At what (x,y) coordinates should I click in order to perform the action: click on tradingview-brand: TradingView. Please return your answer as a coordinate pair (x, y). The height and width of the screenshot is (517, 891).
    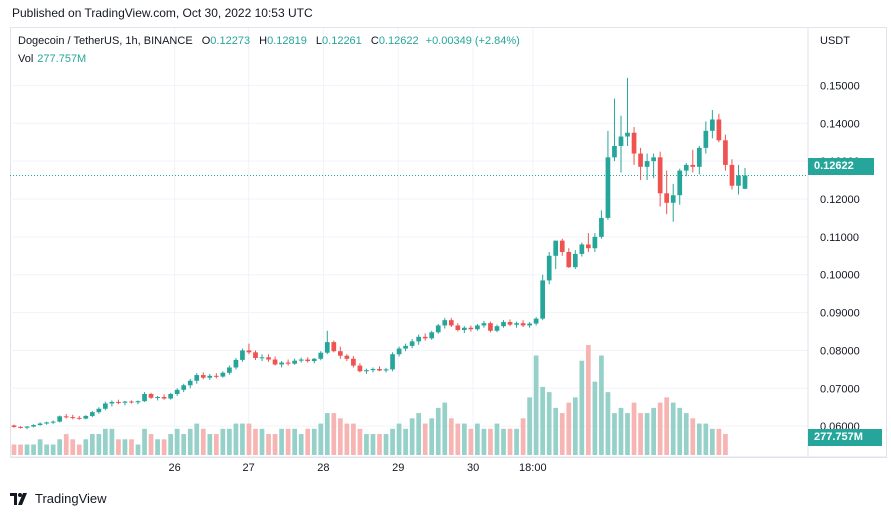
    Looking at the image, I should click on (58, 498).